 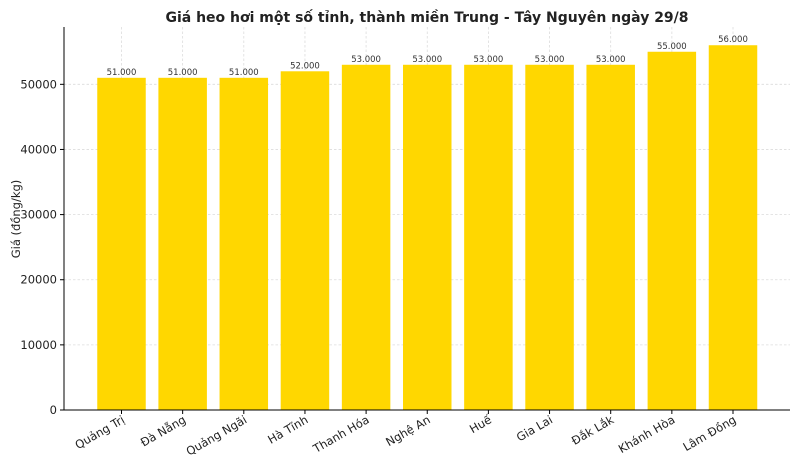 I want to click on x-tick-label: Hà Tĩnh, so click(x=287, y=429).